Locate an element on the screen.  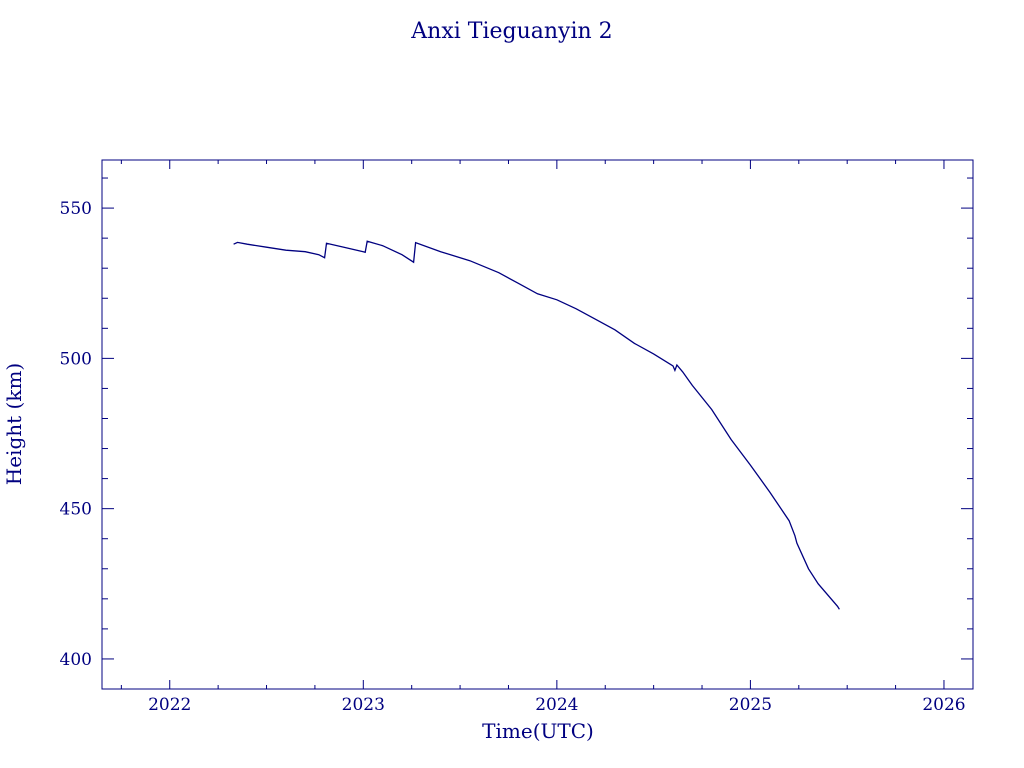
y-axis-tick-labels: 400 450 500 550 is located at coordinates (76, 434).